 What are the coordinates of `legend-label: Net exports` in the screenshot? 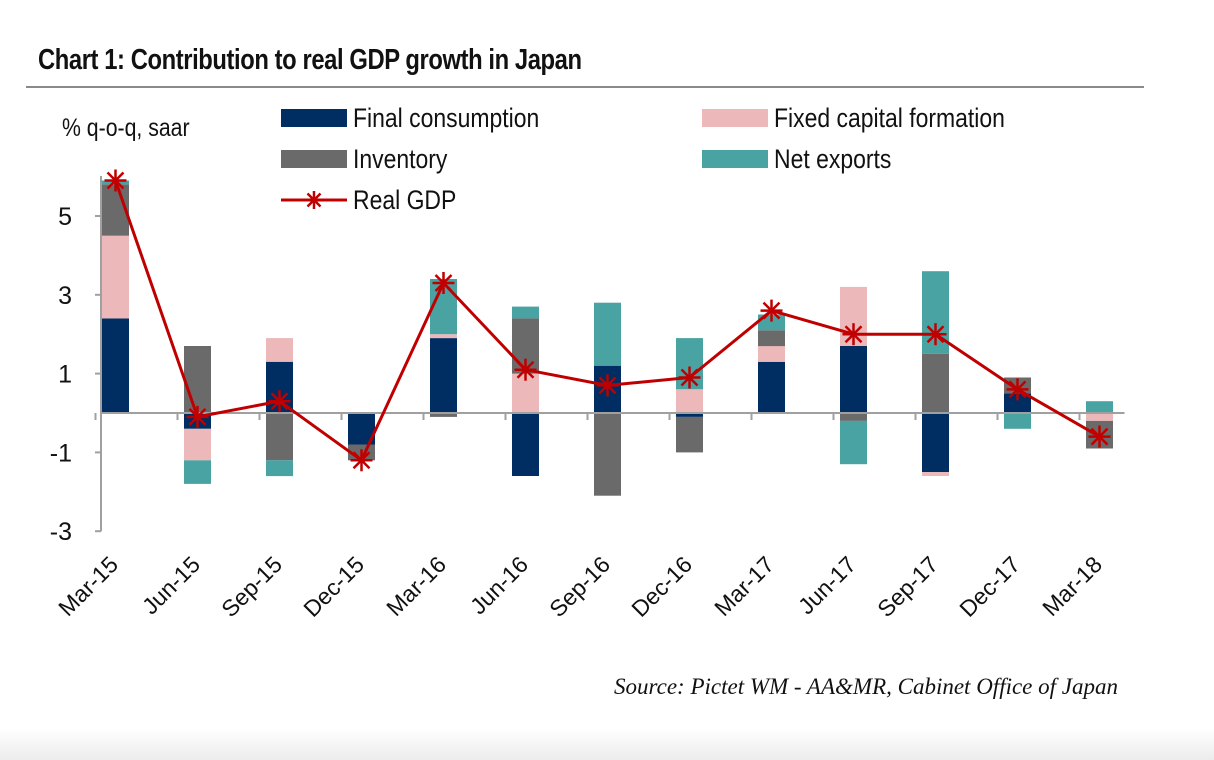 It's located at (833, 158).